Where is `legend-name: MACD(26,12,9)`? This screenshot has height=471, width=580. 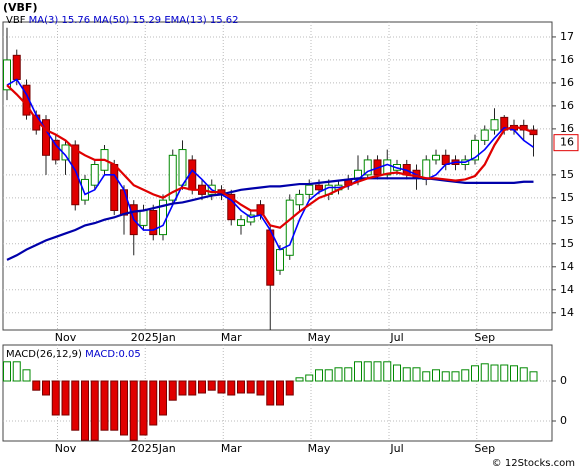 legend-name: MACD(26,12,9) is located at coordinates (44, 354).